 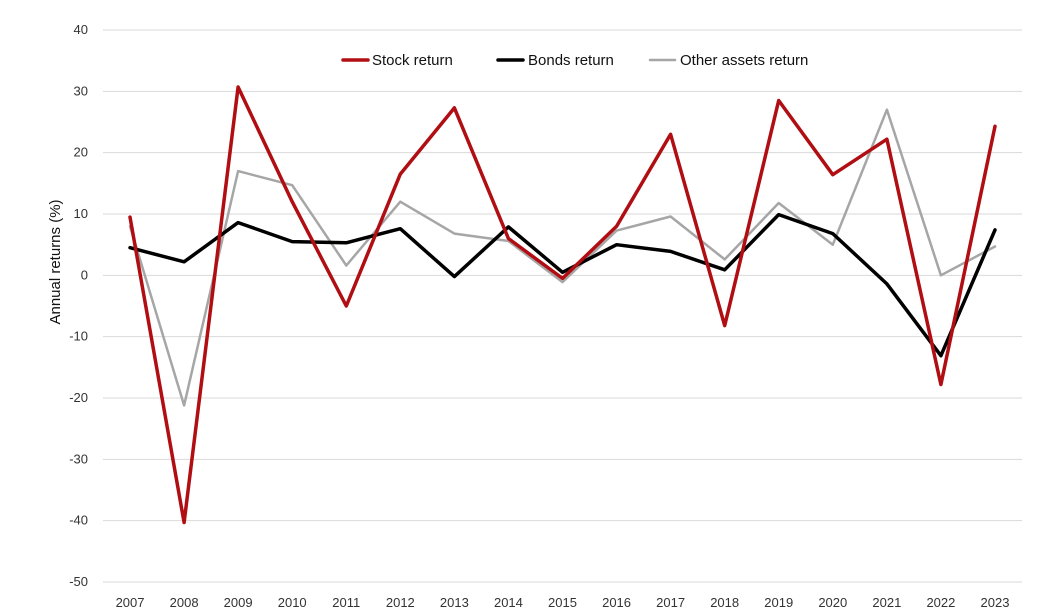 I want to click on x-tick-label: 2014, so click(x=508, y=602).